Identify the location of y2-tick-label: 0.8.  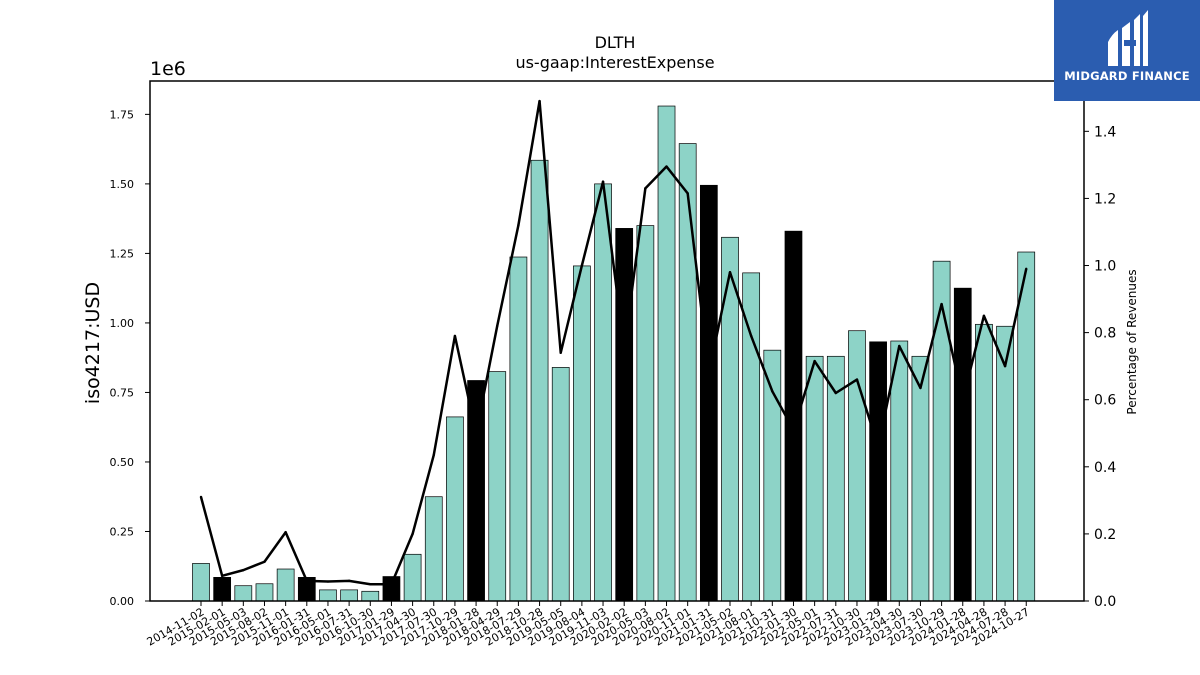
(1105, 334).